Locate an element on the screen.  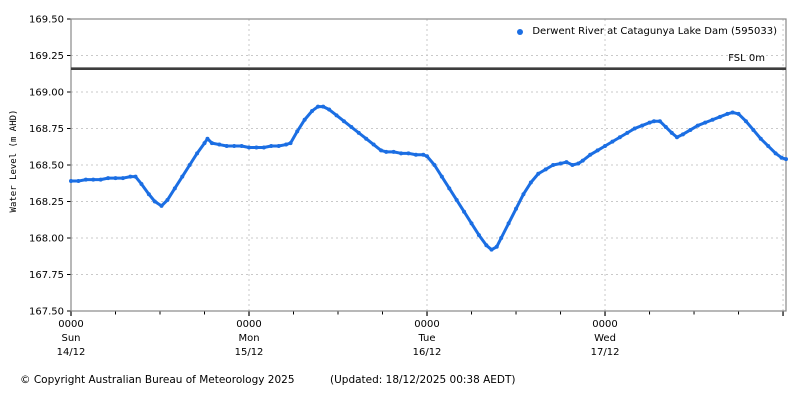
y-tick-label: 168.50 is located at coordinates (46, 166).